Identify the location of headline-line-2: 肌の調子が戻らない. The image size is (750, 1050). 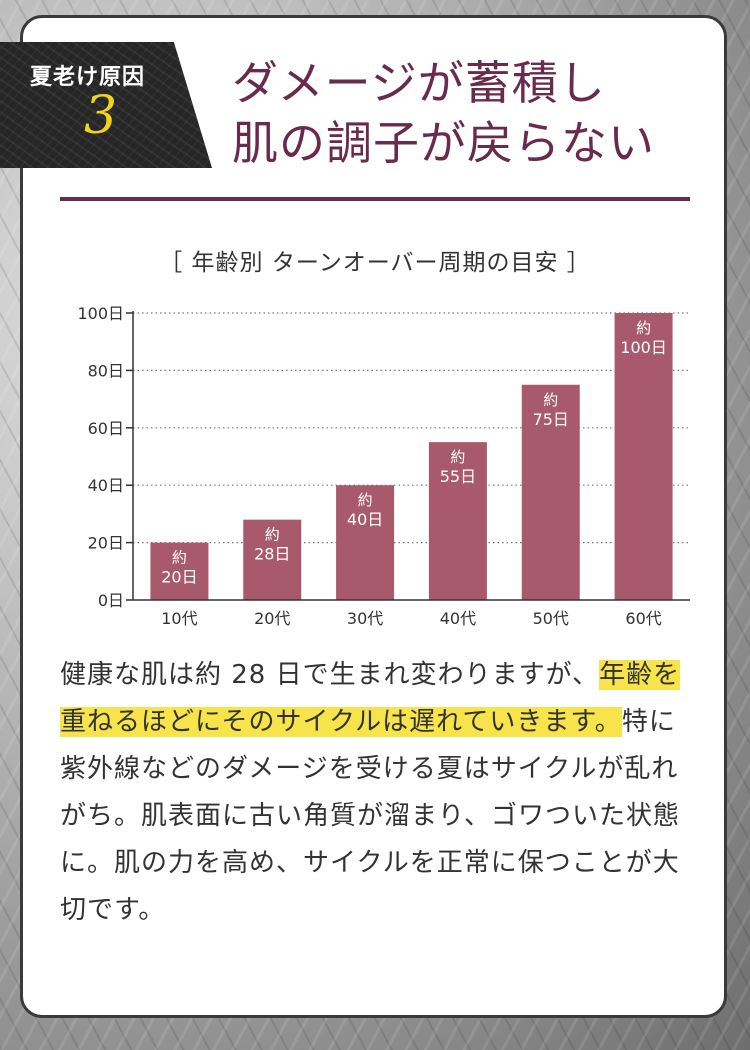
(443, 143).